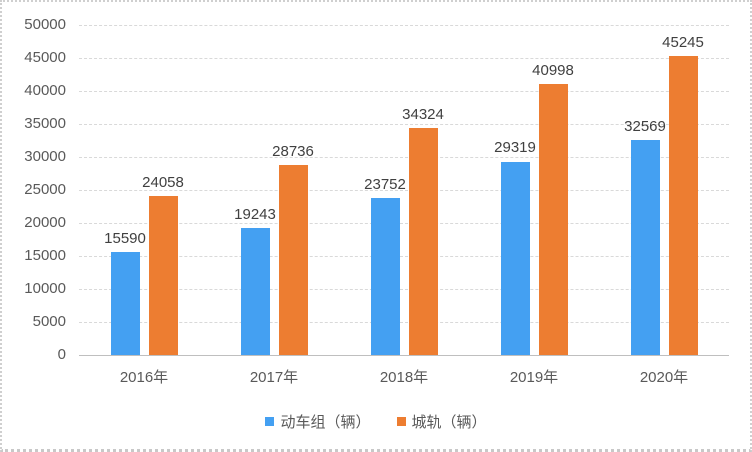 This screenshot has width=752, height=452. I want to click on legend-label-series-0: 动车组（辆）, so click(325, 422).